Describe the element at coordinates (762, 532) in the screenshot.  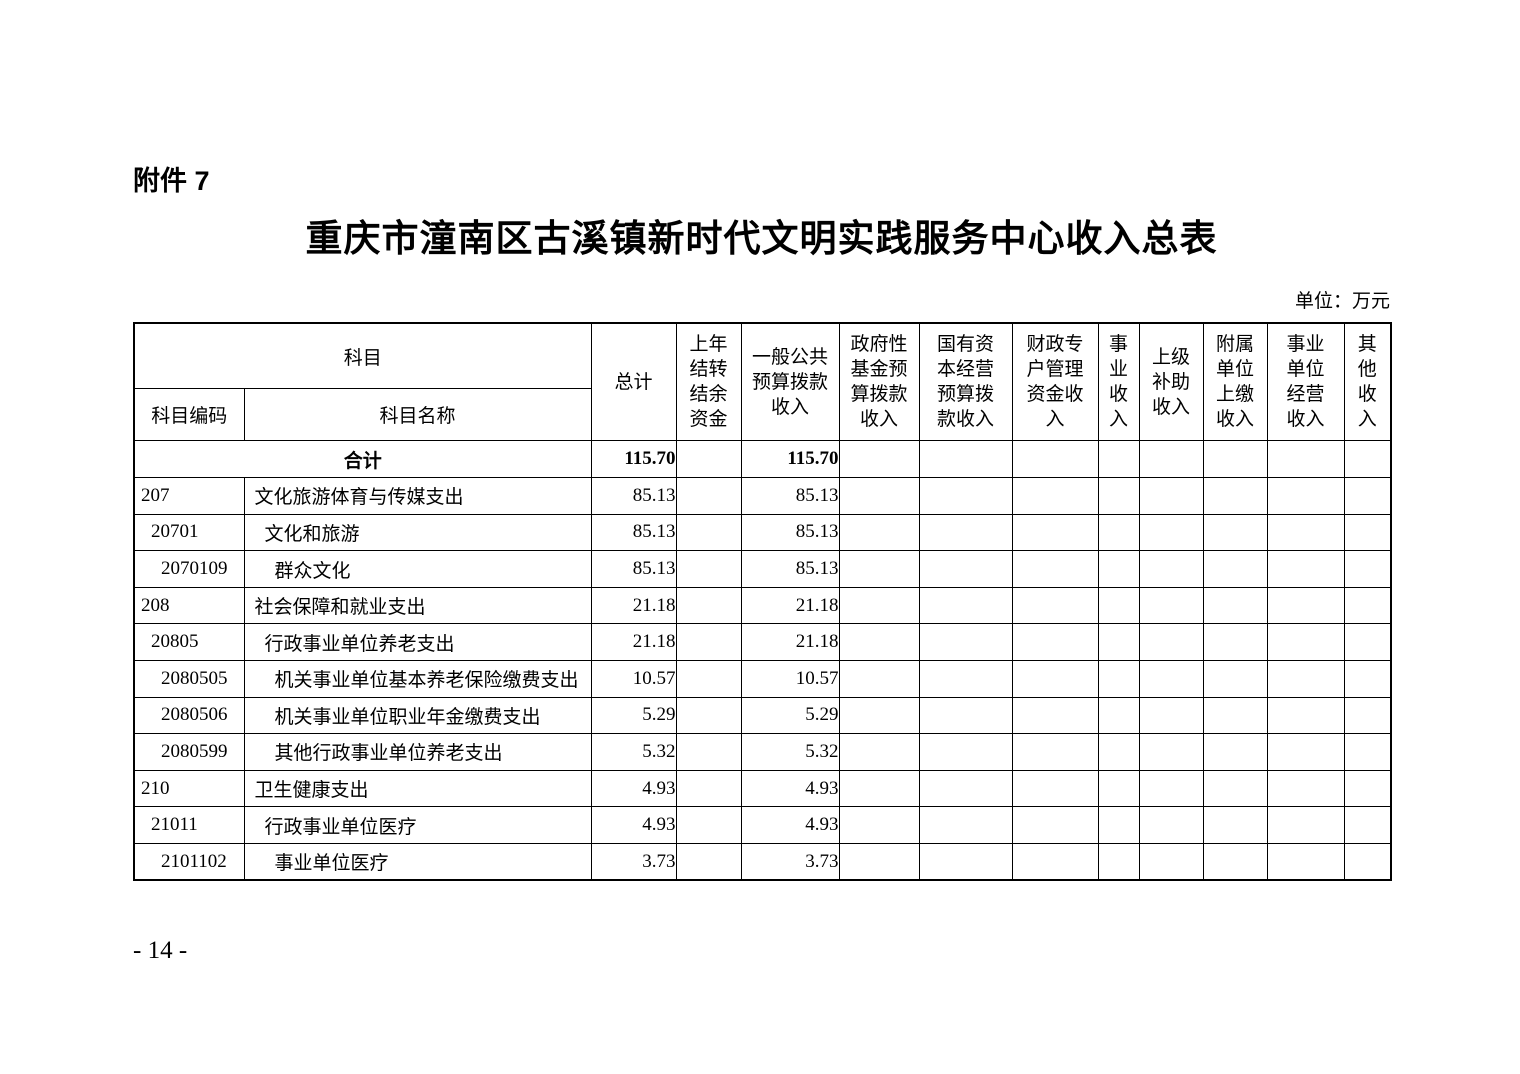
I see `table-row: 20701 文化和旅游 85.13 85.13` at that location.